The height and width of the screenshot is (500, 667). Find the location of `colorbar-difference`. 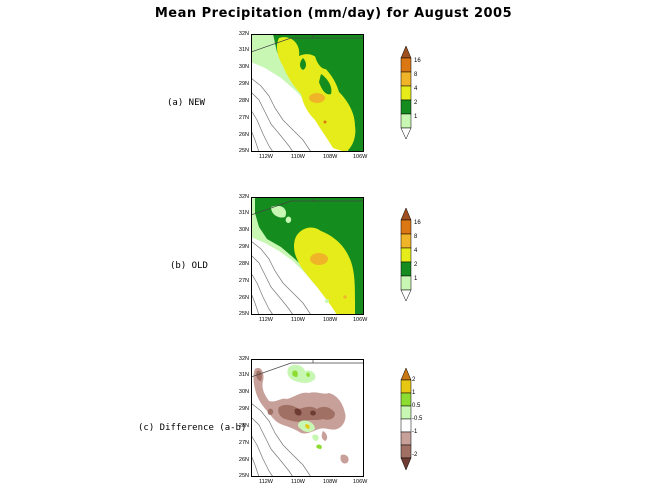

colorbar-difference is located at coordinates (406, 422).